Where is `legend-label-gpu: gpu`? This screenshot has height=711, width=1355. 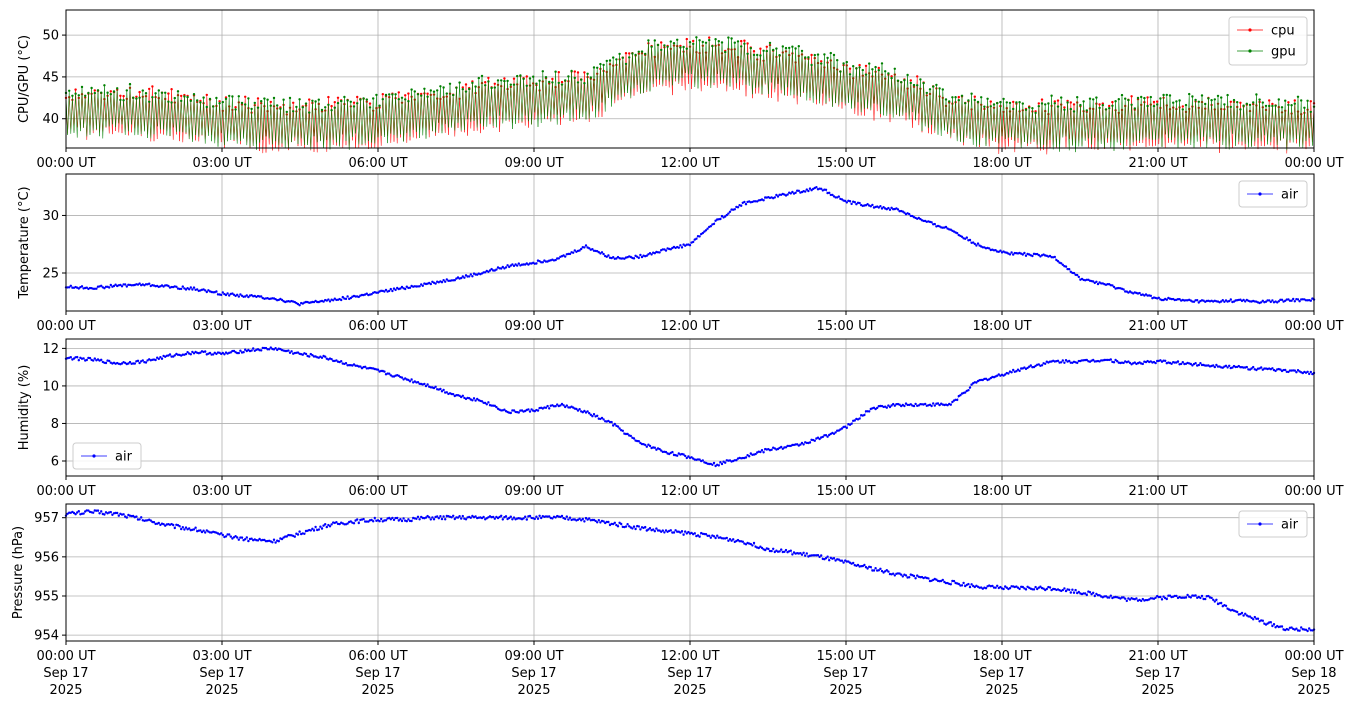 legend-label-gpu: gpu is located at coordinates (1283, 52).